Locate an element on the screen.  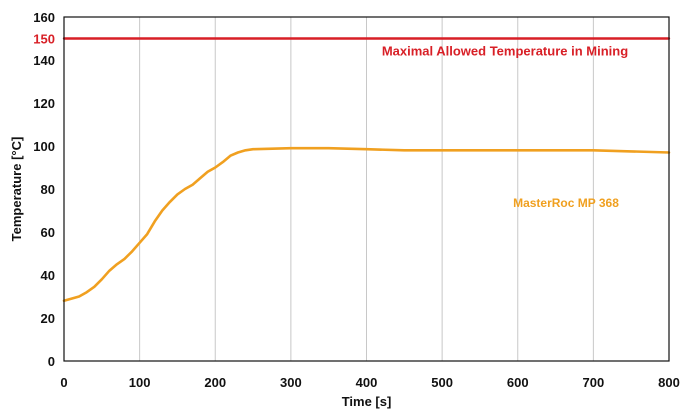
series-label-masterroc: MasterRoc MP 368 is located at coordinates (566, 203).